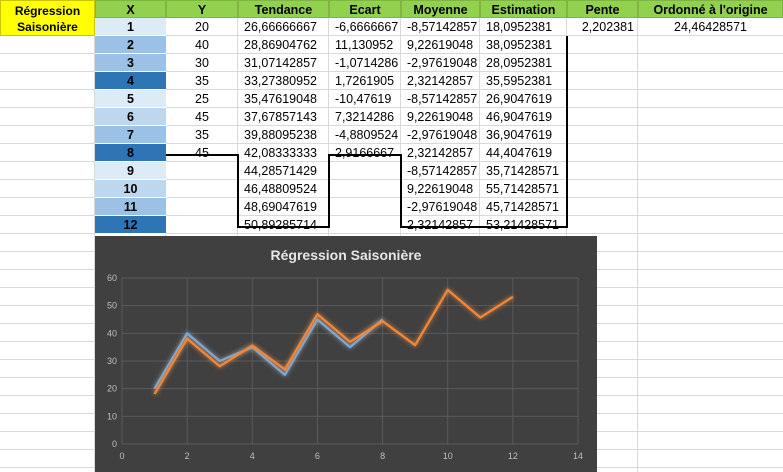 This screenshot has width=783, height=472. I want to click on header-ecart: Ecart, so click(365, 9).